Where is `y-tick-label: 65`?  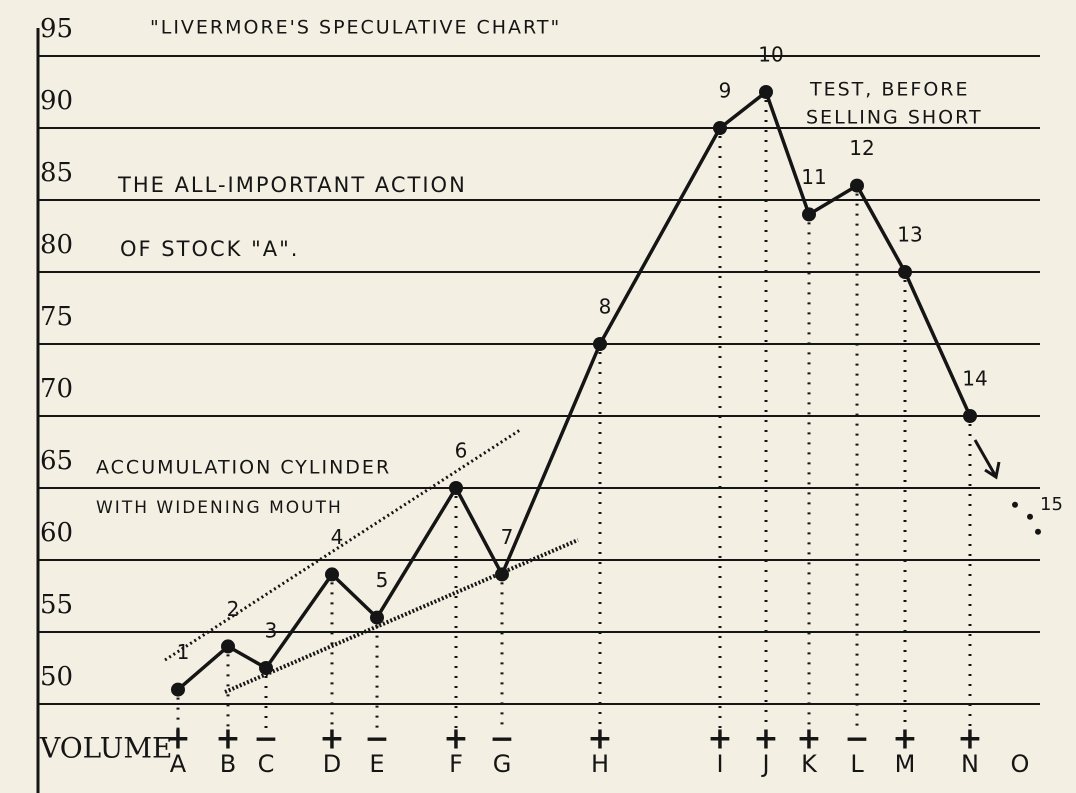 y-tick-label: 65 is located at coordinates (56, 461).